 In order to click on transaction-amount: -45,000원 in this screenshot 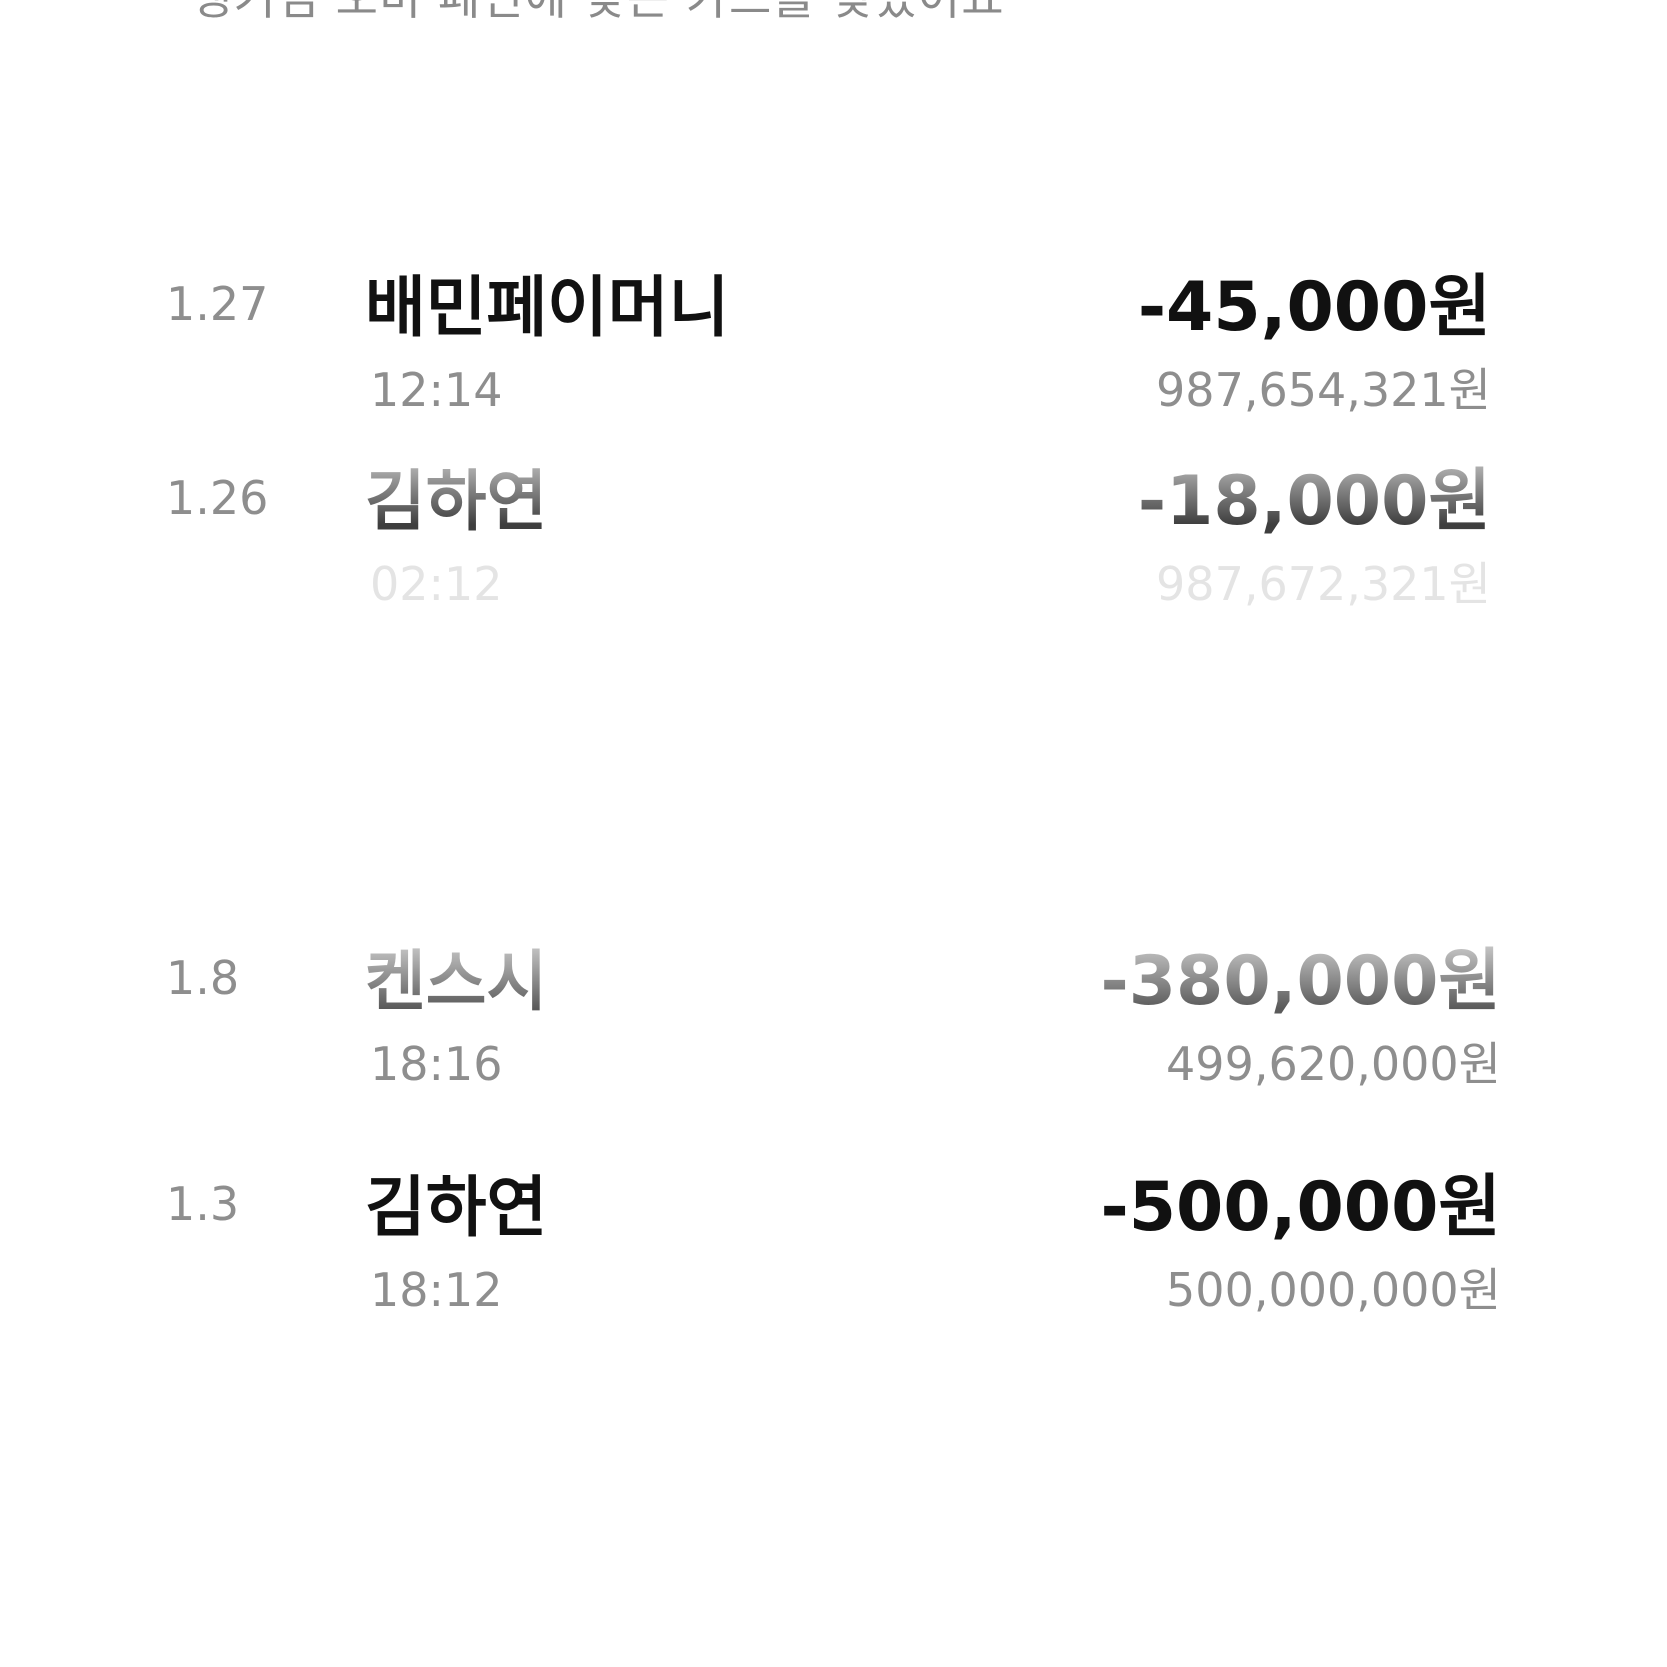, I will do `click(1314, 307)`.